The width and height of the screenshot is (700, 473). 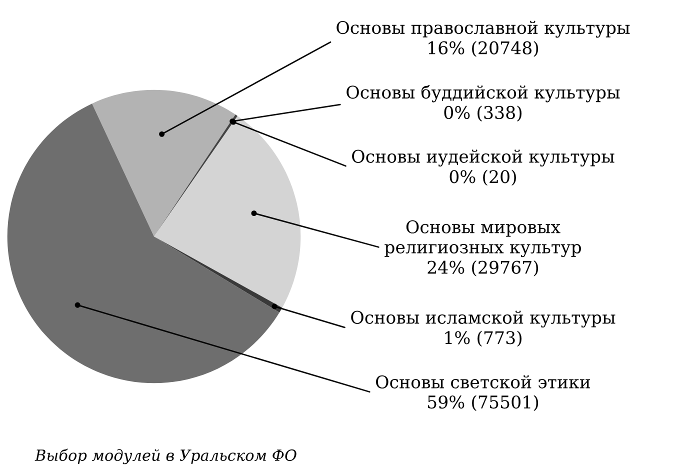 What do you see at coordinates (483, 338) in the screenshot?
I see `data-label: 1% (773)` at bounding box center [483, 338].